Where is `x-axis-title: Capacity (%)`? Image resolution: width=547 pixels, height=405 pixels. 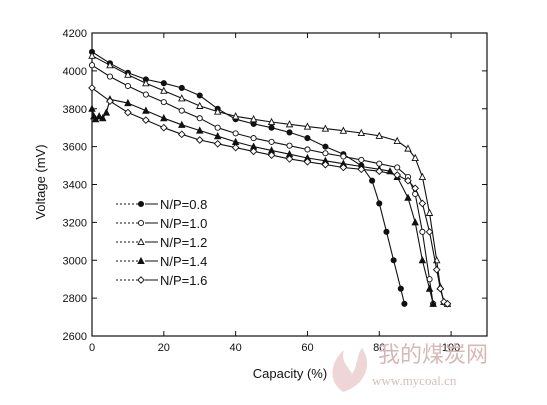
x-axis-title: Capacity (%) is located at coordinates (290, 373).